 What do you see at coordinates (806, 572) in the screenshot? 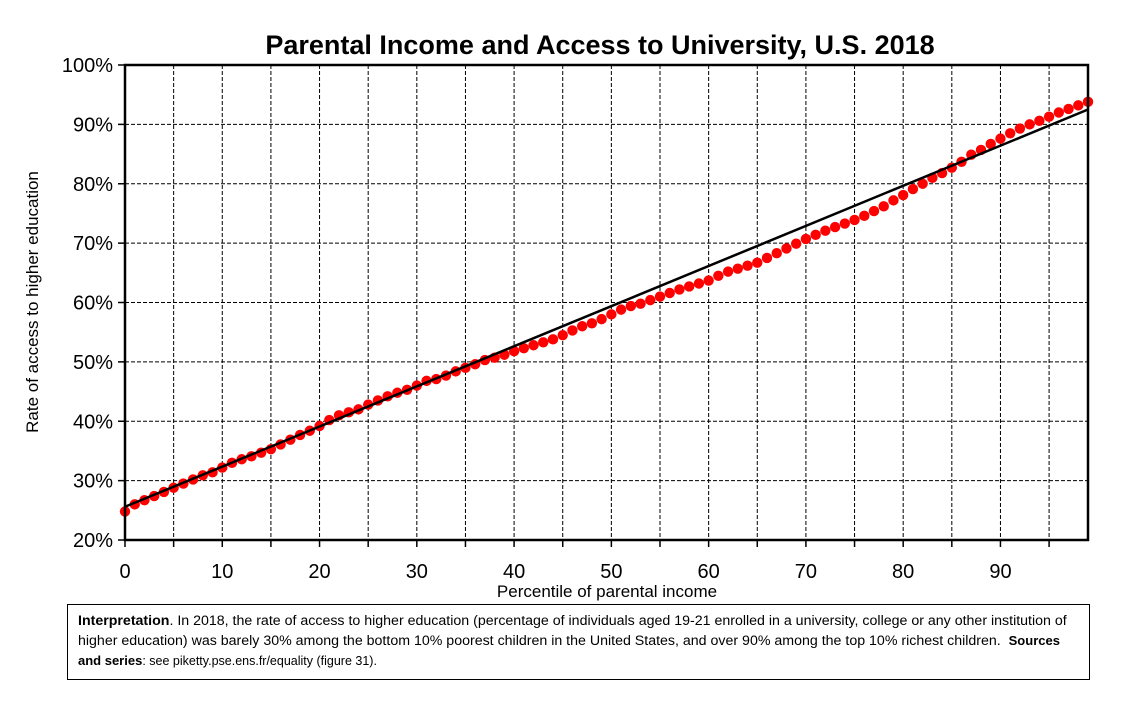
I see `x-tick-label: 70` at bounding box center [806, 572].